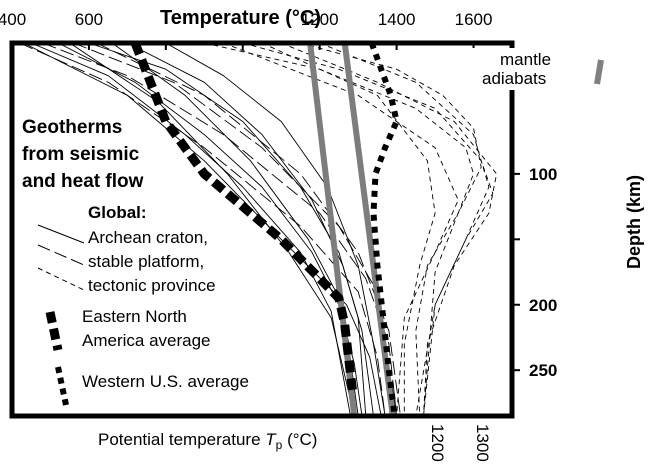 The height and width of the screenshot is (470, 650). Describe the element at coordinates (207, 441) in the screenshot. I see `bottom-axis-label: Potential temperature Tp (°C)` at that location.